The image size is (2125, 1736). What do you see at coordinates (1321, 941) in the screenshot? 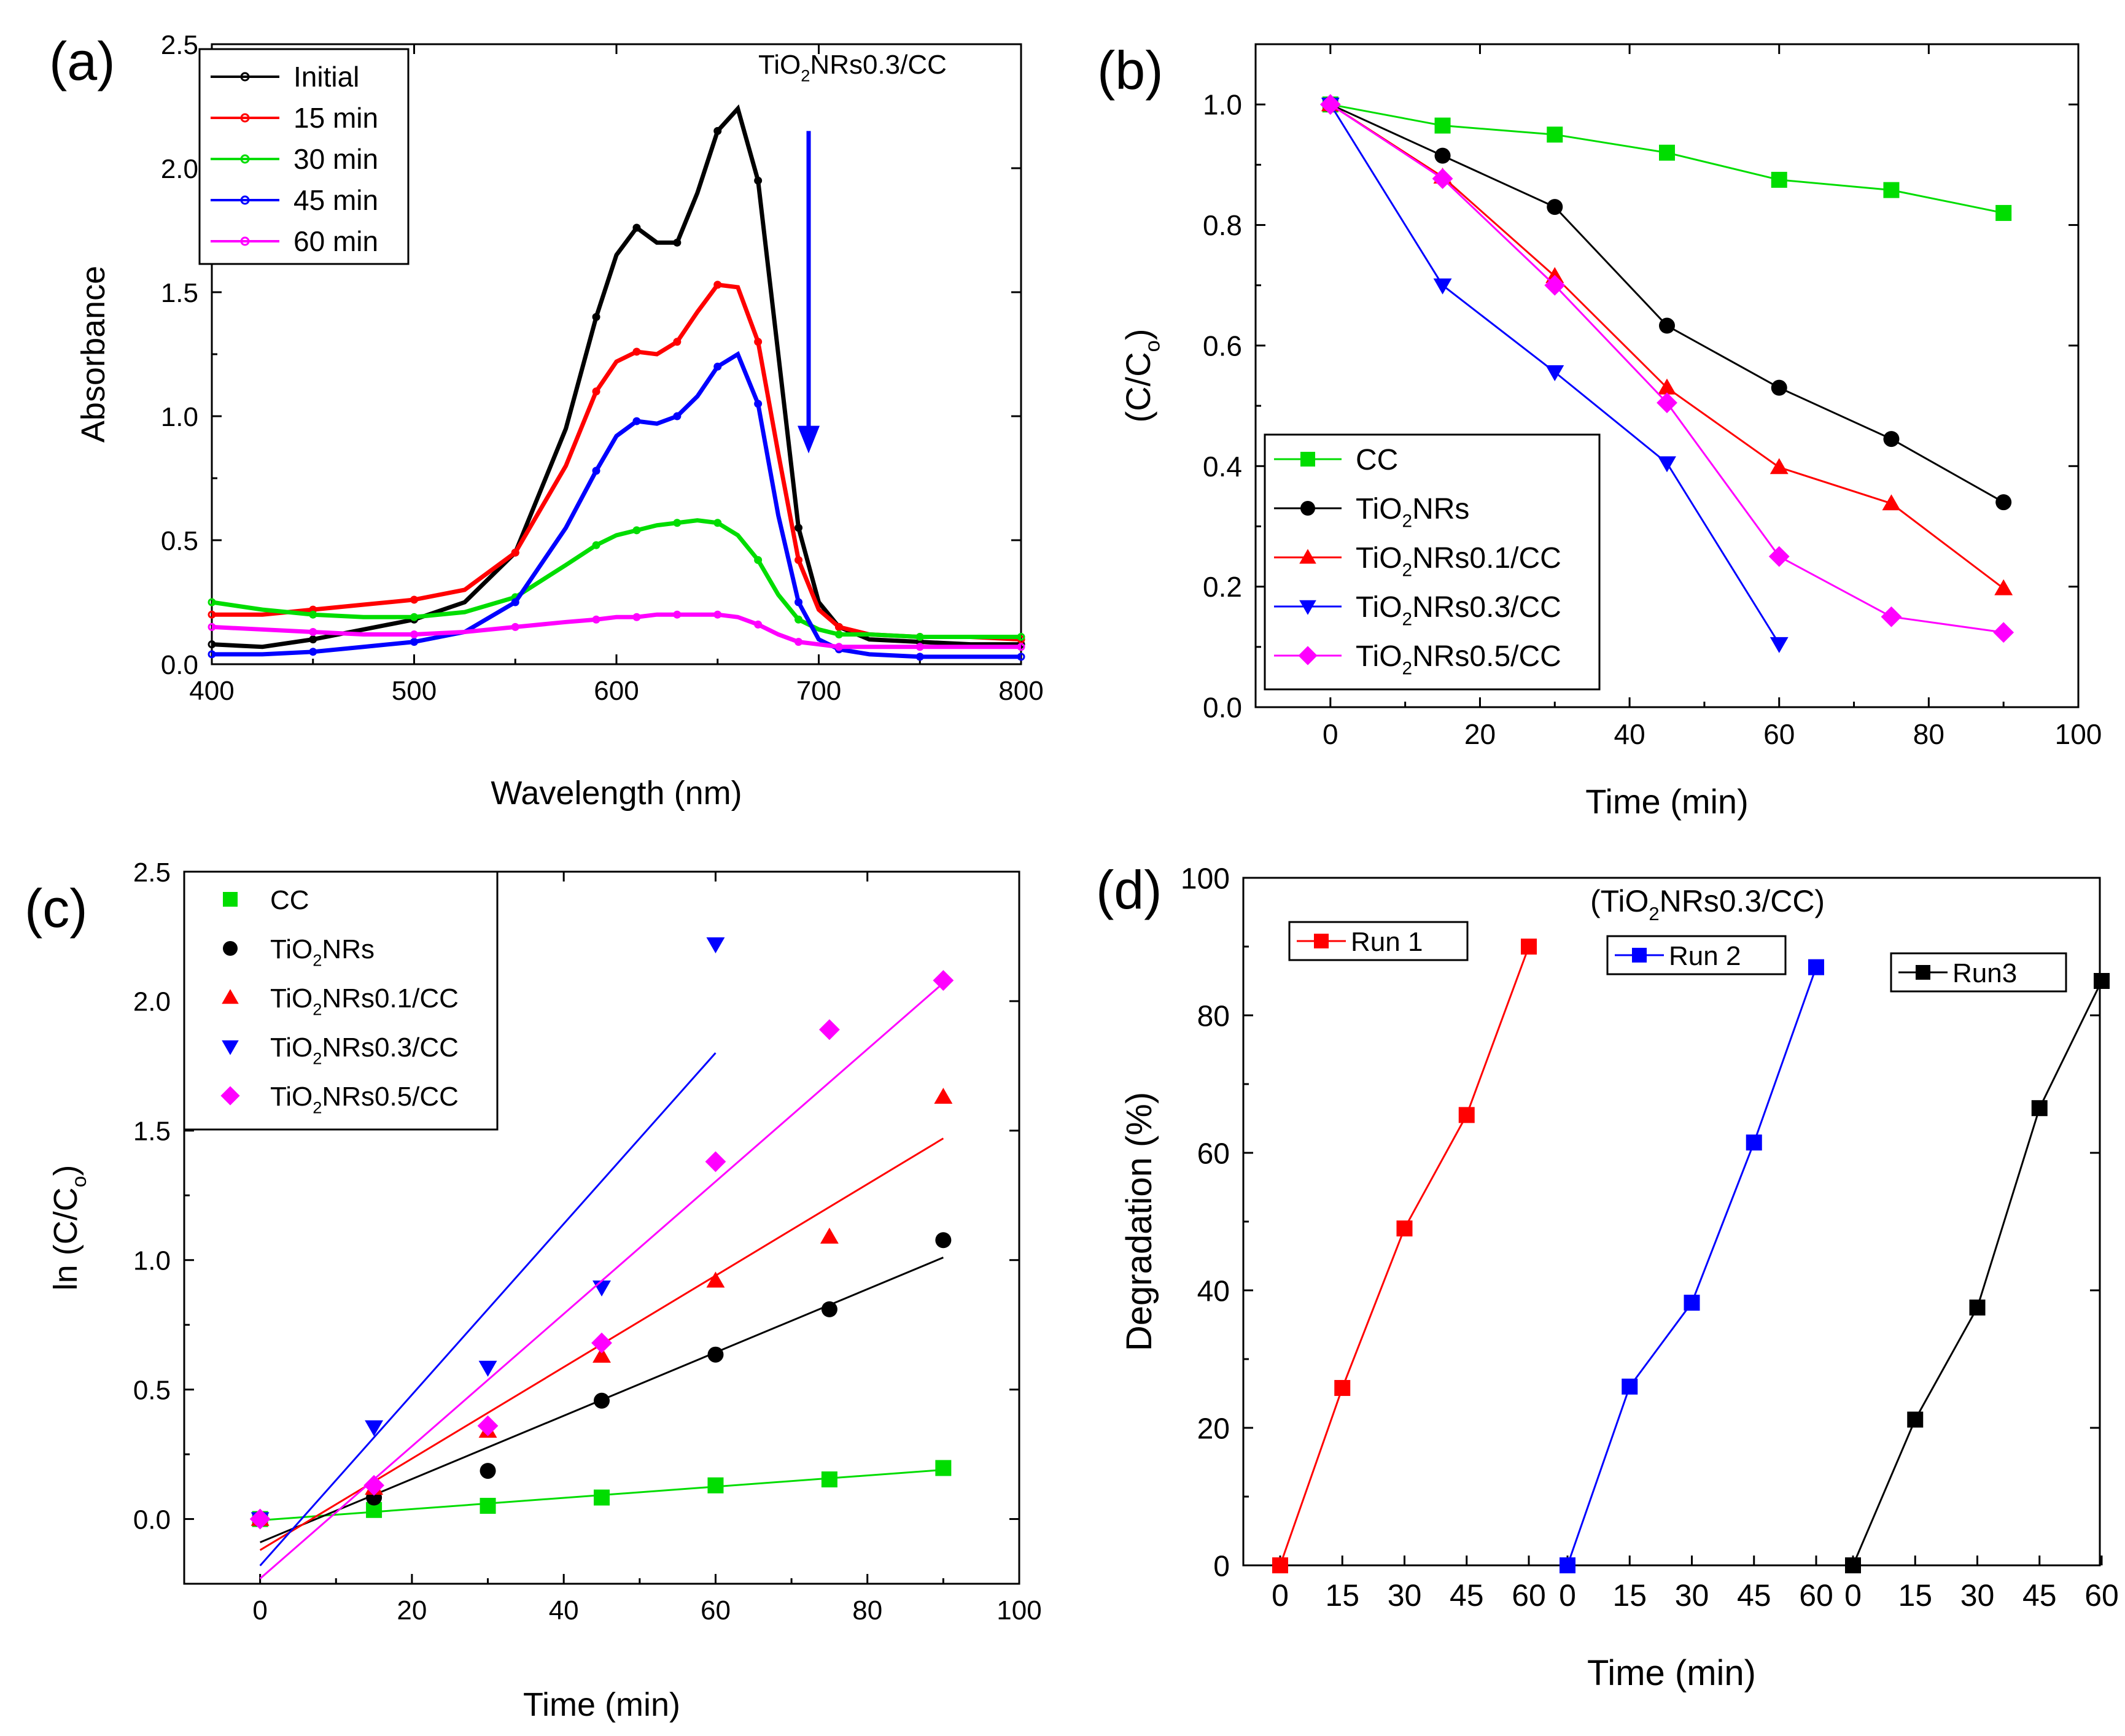
I see `legend-marker` at bounding box center [1321, 941].